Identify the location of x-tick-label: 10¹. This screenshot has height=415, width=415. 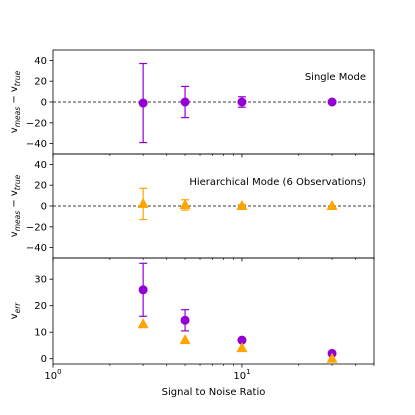
(241, 375).